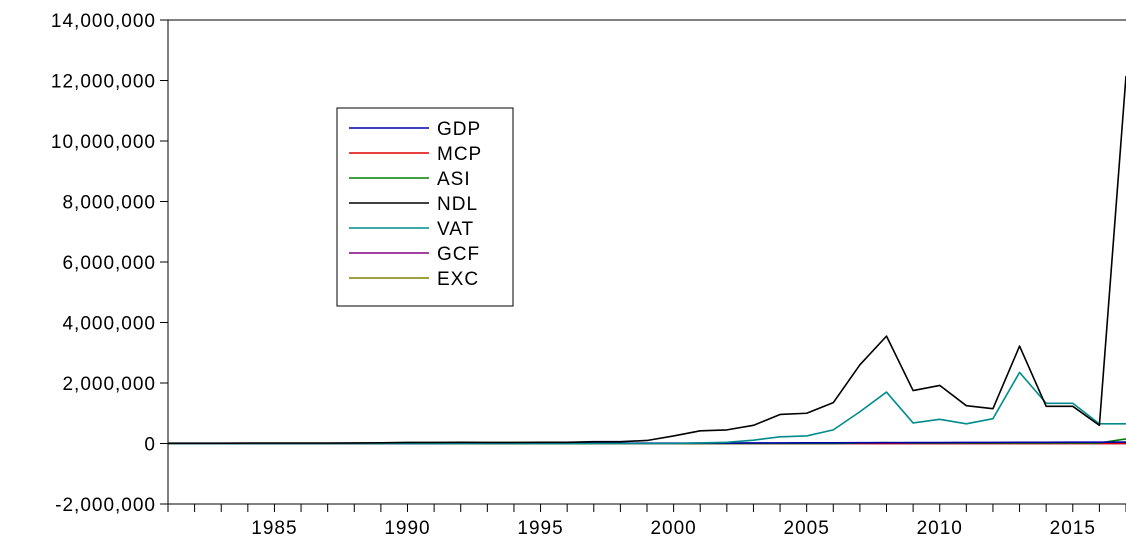  What do you see at coordinates (105, 505) in the screenshot?
I see `y-tick-label: -2,000,000` at bounding box center [105, 505].